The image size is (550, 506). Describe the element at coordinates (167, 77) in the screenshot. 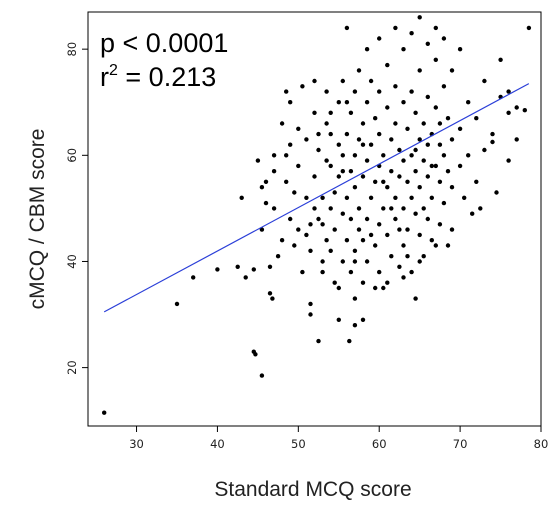

I see `r-squared-value: = 0.213` at that location.